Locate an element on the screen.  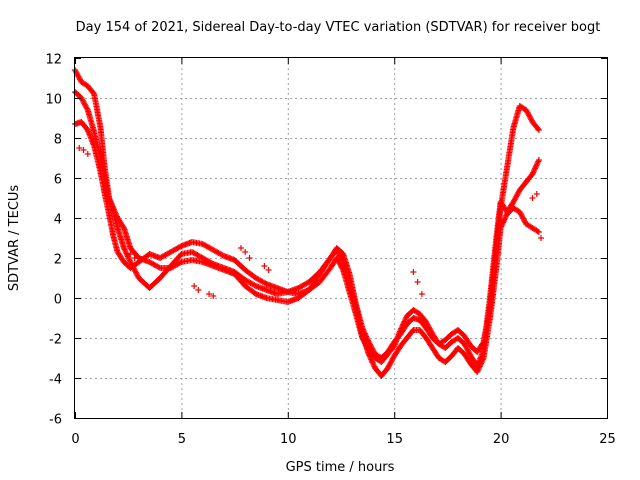
x-tick-label: 20 is located at coordinates (501, 439).